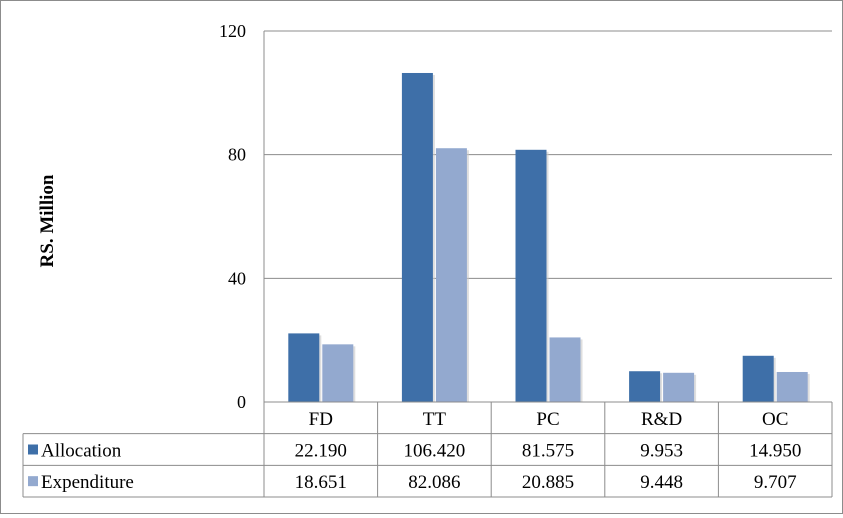  Describe the element at coordinates (232, 216) in the screenshot. I see `y-axis-ticks: 0 40 80 120` at that location.